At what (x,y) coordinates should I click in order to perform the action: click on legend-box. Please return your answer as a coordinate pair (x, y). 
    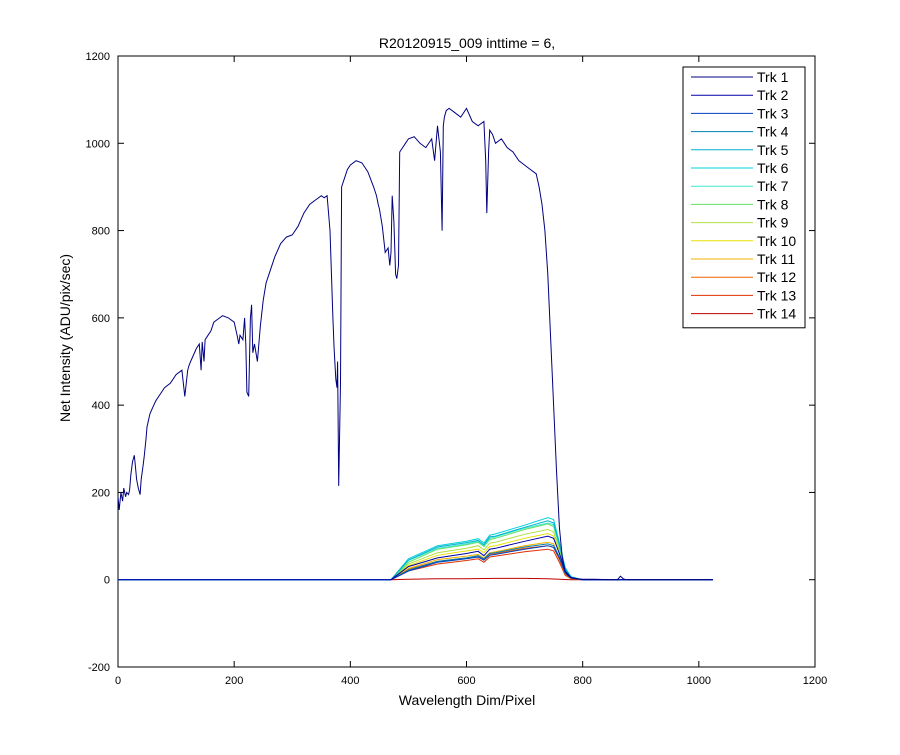
    Looking at the image, I should click on (744, 197).